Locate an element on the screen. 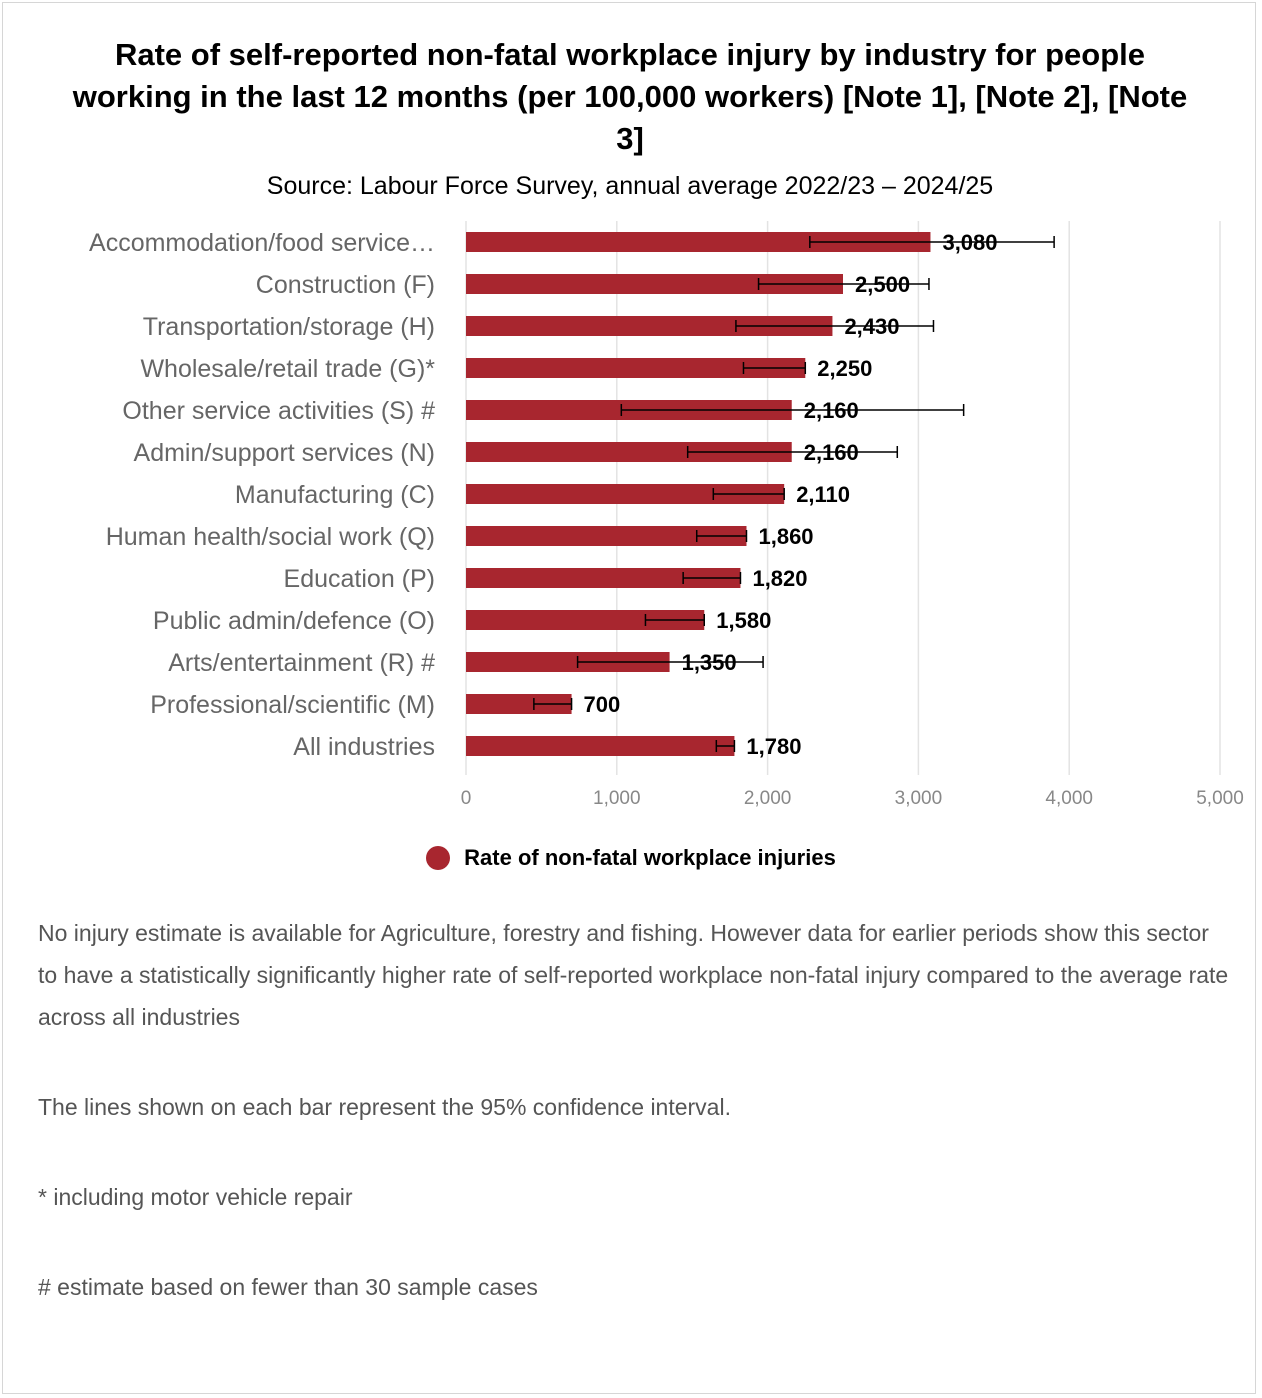 This screenshot has height=1398, width=1262. data-label: 2,430 is located at coordinates (871, 326).